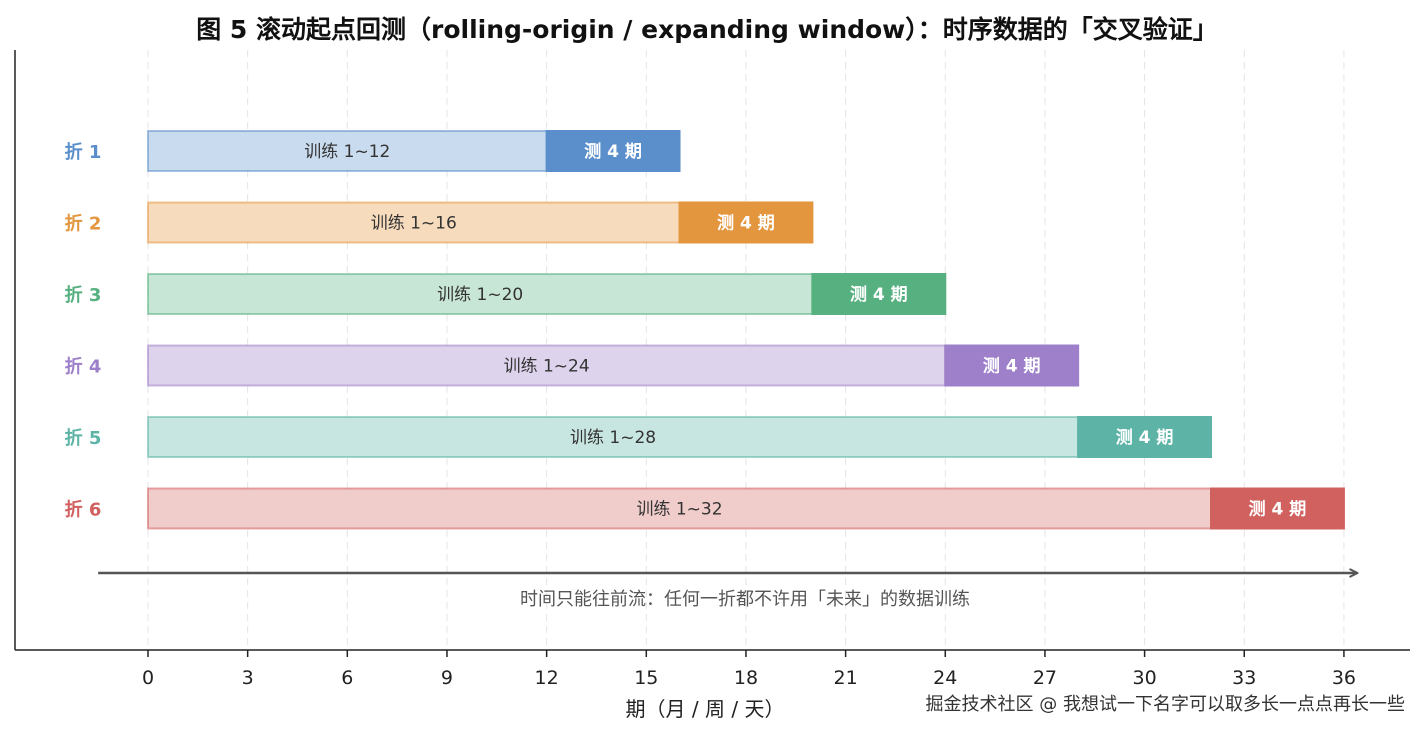 Image resolution: width=1425 pixels, height=735 pixels. I want to click on x-tick-label: 6, so click(347, 678).